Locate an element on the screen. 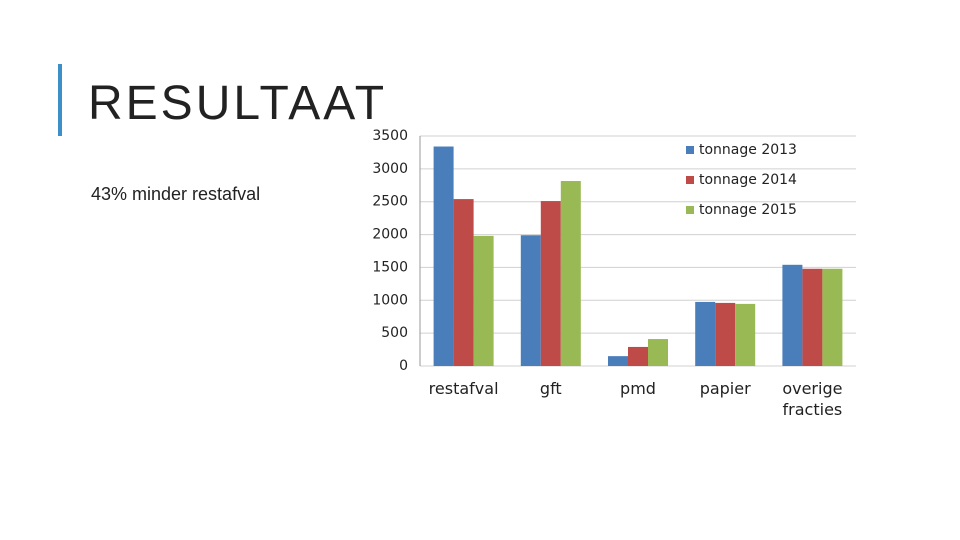 This screenshot has width=960, height=540. x-tick-label: overige fracties is located at coordinates (812, 399).